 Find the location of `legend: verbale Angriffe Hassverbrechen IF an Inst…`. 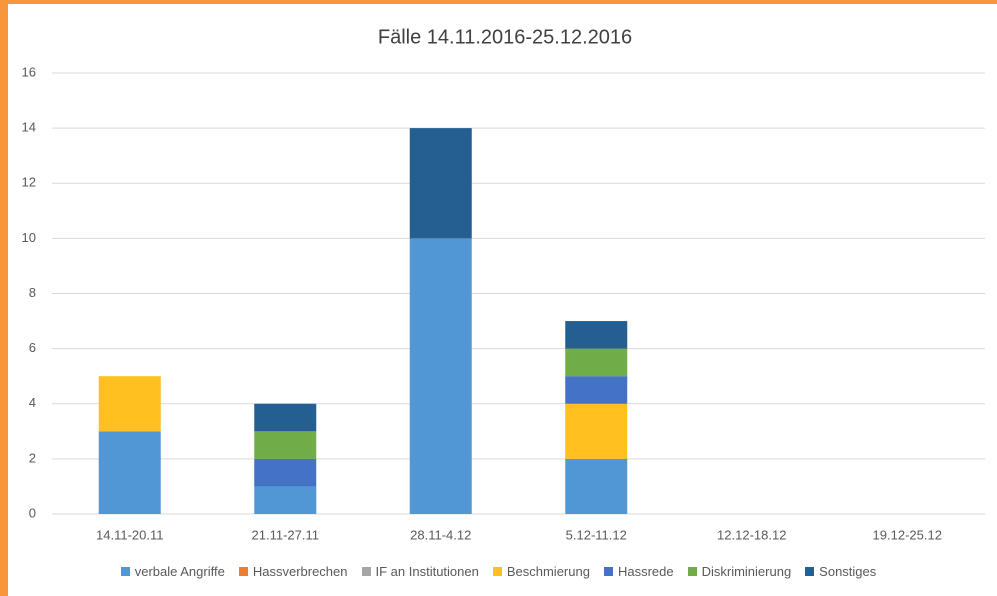

legend: verbale Angriffe Hassverbrechen IF an Inst… is located at coordinates (498, 571).